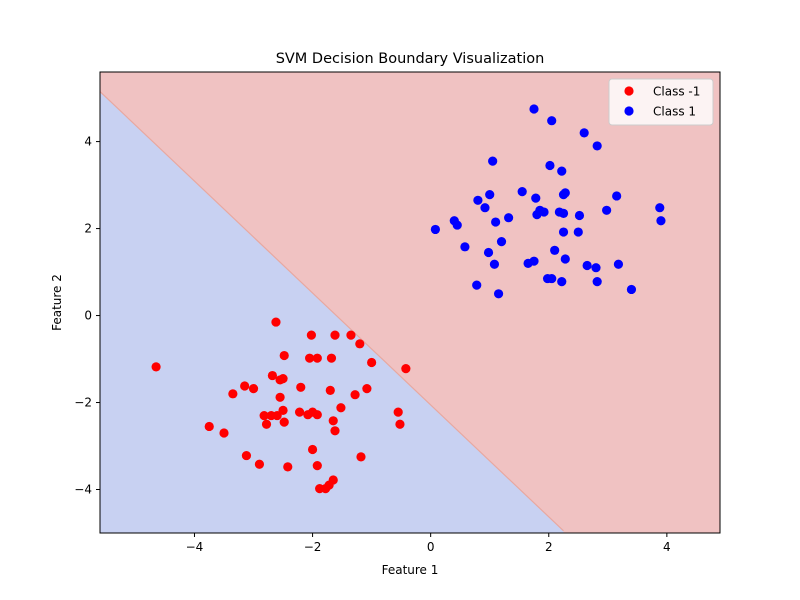  What do you see at coordinates (667, 547) in the screenshot?
I see `x-tick-label: 4` at bounding box center [667, 547].